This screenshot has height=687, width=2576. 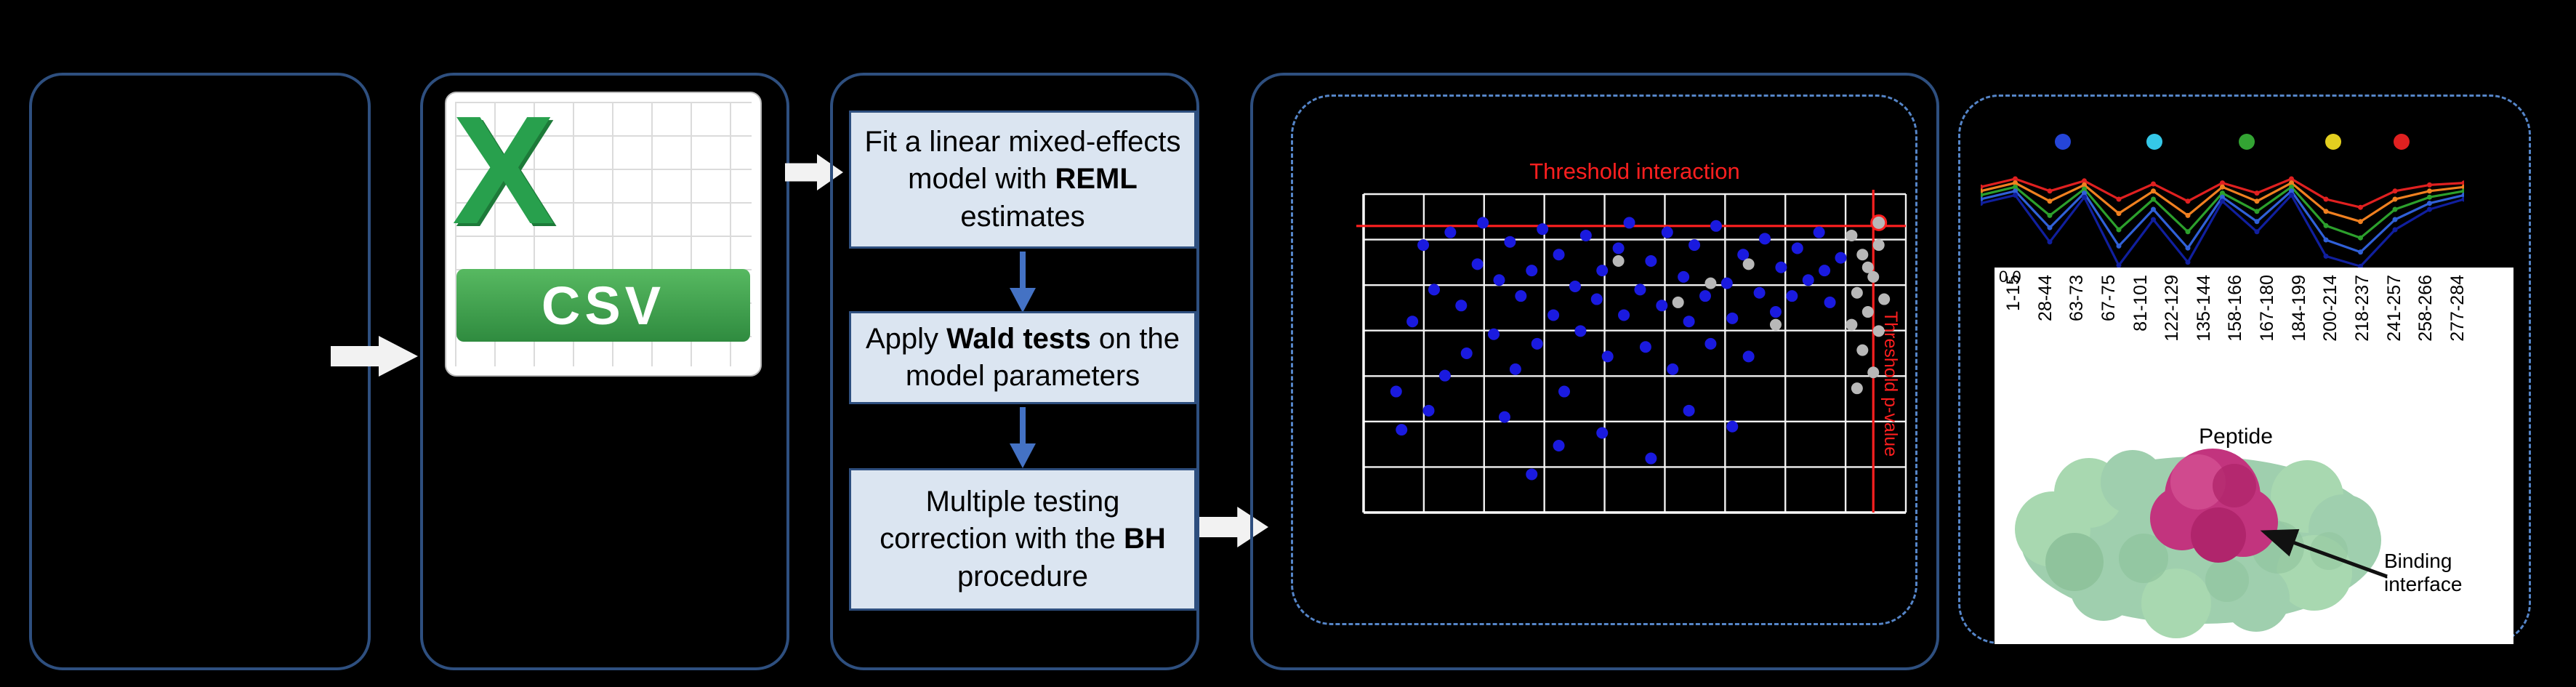 I want to click on step-wald-text: Apply Wald tests on the model parameters, so click(x=1023, y=358).